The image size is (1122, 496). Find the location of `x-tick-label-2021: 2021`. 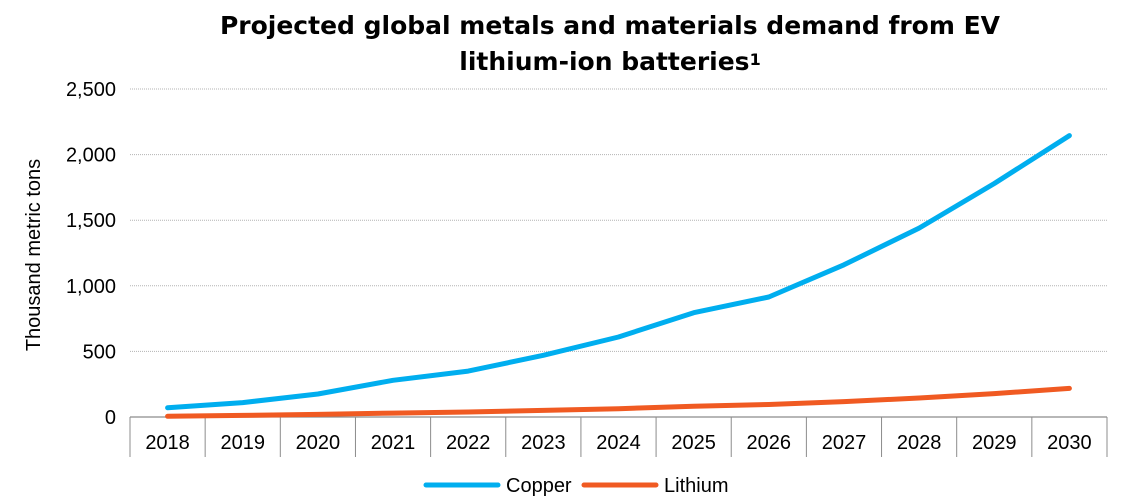

x-tick-label-2021: 2021 is located at coordinates (393, 443).